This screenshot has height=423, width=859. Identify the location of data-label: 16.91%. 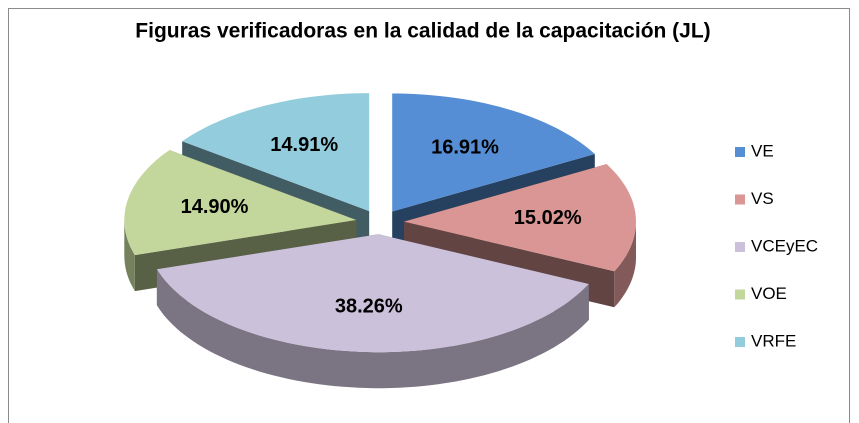
(465, 148).